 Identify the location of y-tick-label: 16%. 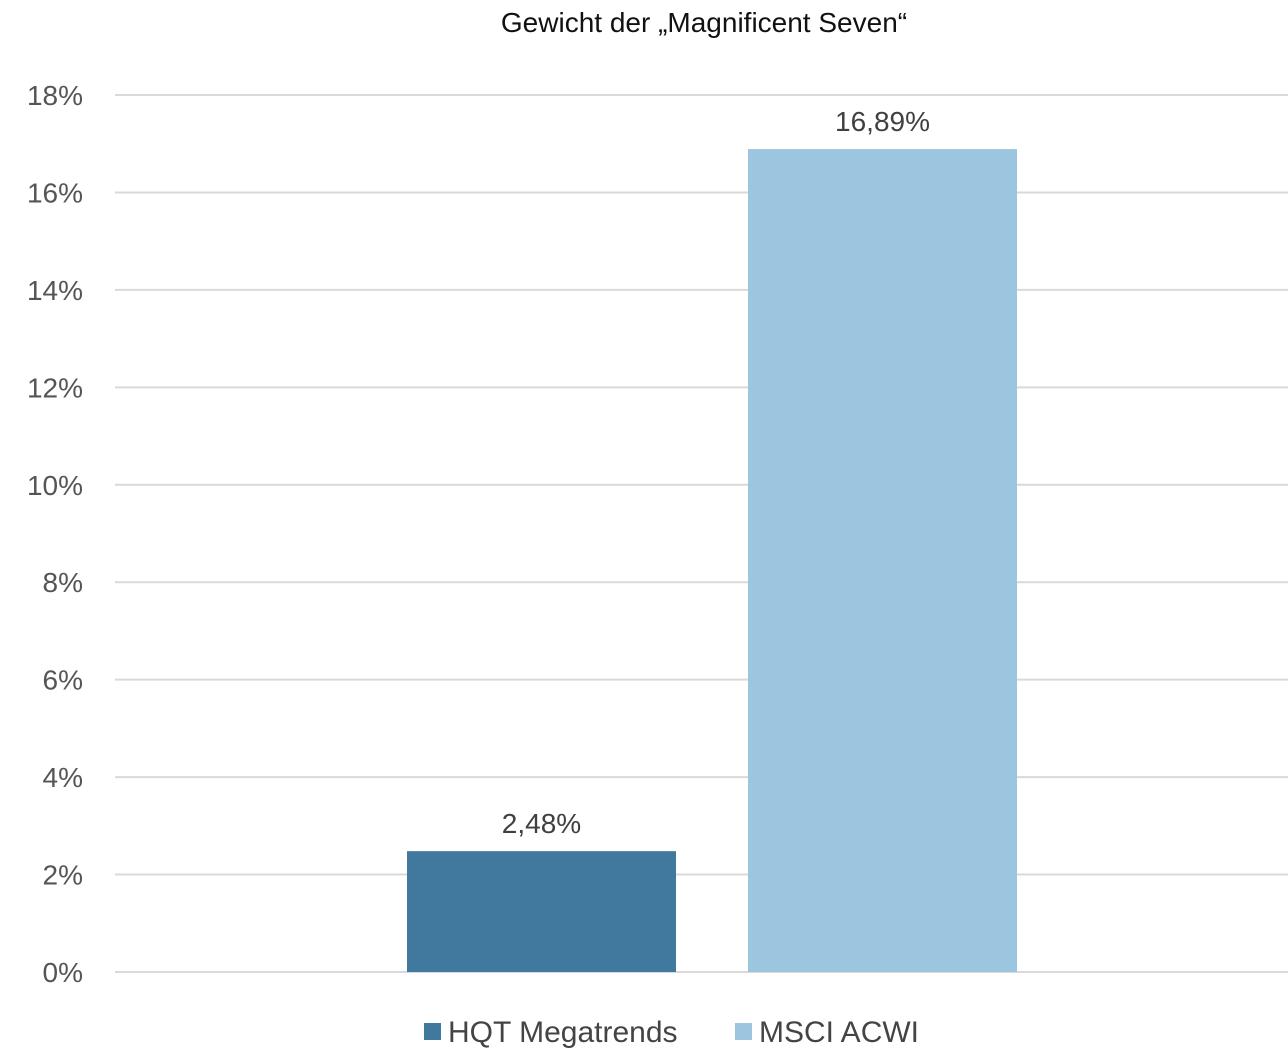
(55, 192).